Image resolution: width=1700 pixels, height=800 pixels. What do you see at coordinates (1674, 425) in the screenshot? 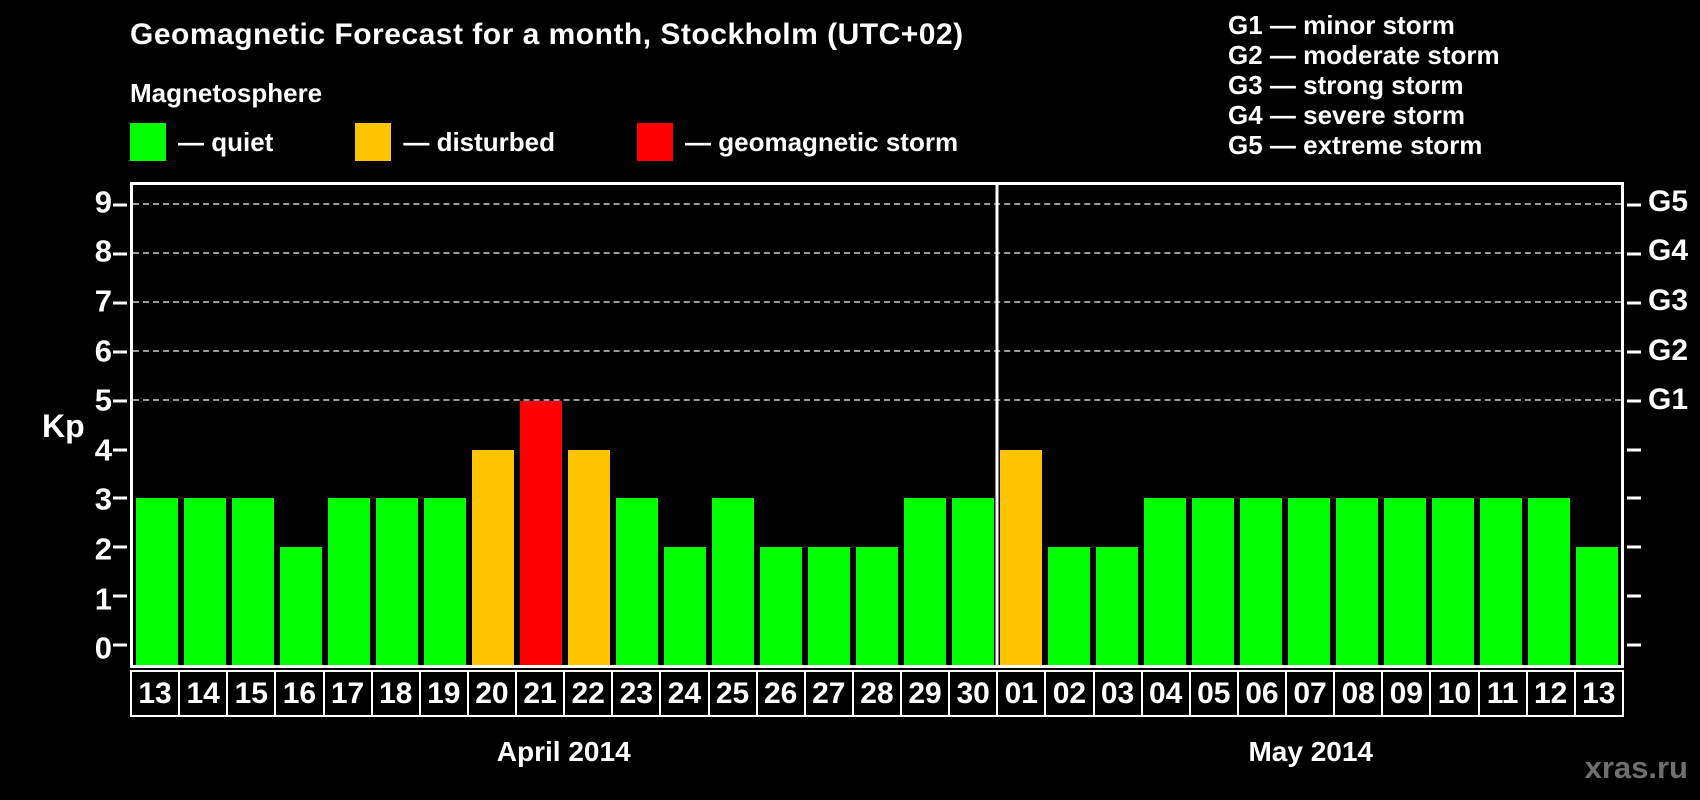
I see `right-axis-g-labels: G1 G2 G3 G4 G5` at bounding box center [1674, 425].